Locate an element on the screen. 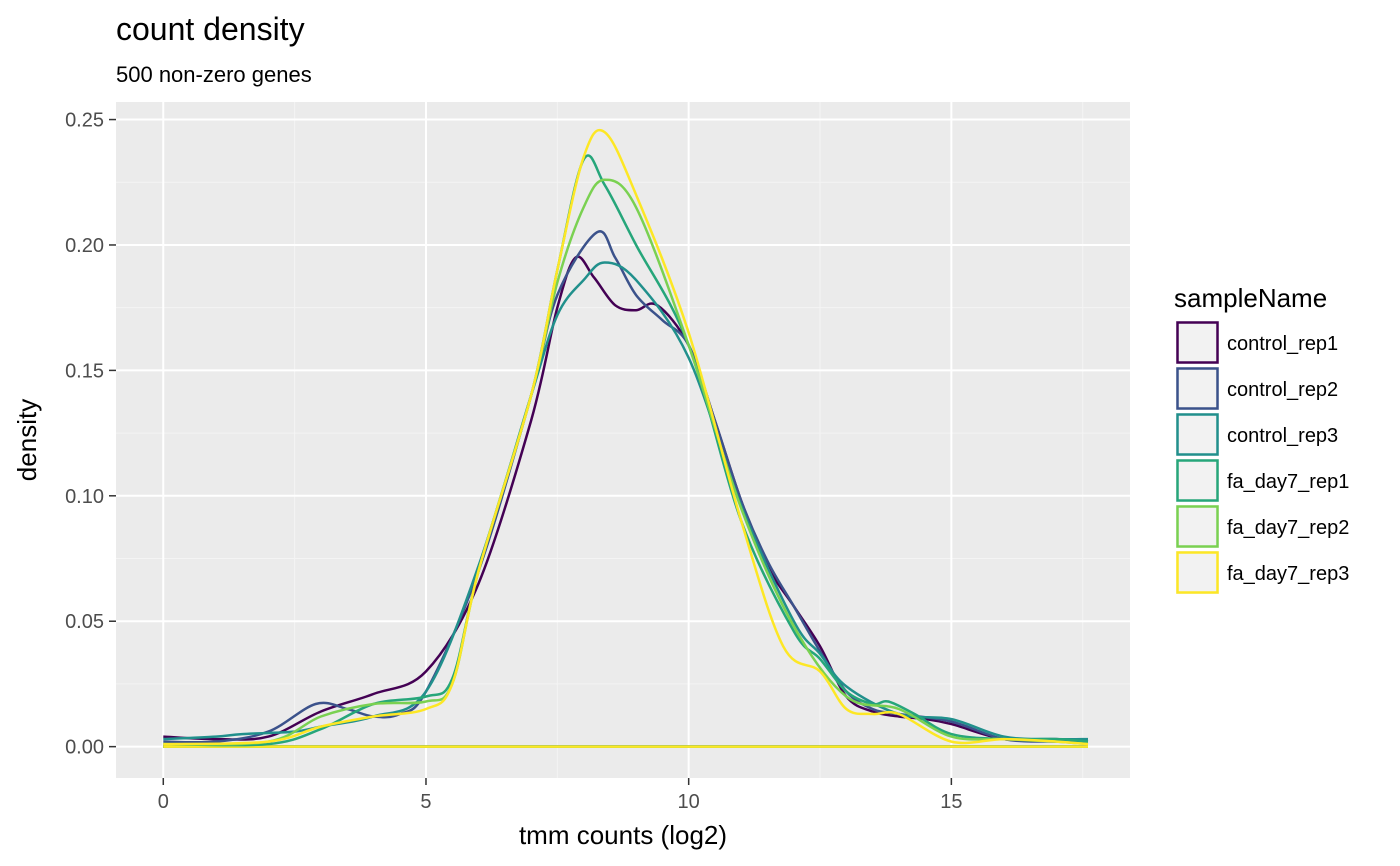  legend-swatch-fa-day7-rep1 is located at coordinates (1197, 480).